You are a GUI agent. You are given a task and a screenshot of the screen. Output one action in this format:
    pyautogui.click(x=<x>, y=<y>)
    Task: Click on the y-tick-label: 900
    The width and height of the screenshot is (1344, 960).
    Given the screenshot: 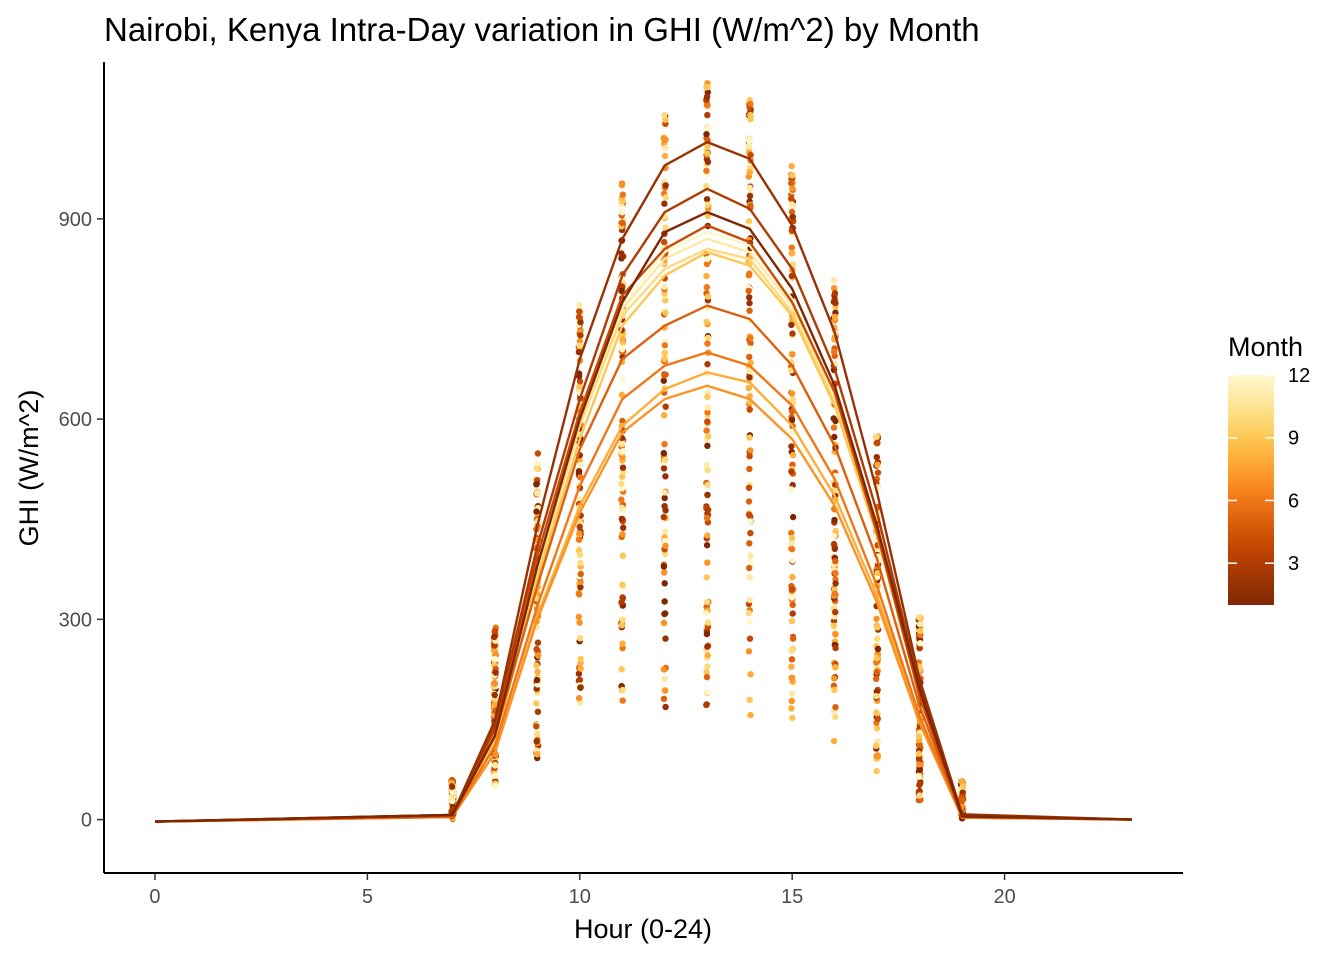 What is the action you would take?
    pyautogui.click(x=75, y=220)
    